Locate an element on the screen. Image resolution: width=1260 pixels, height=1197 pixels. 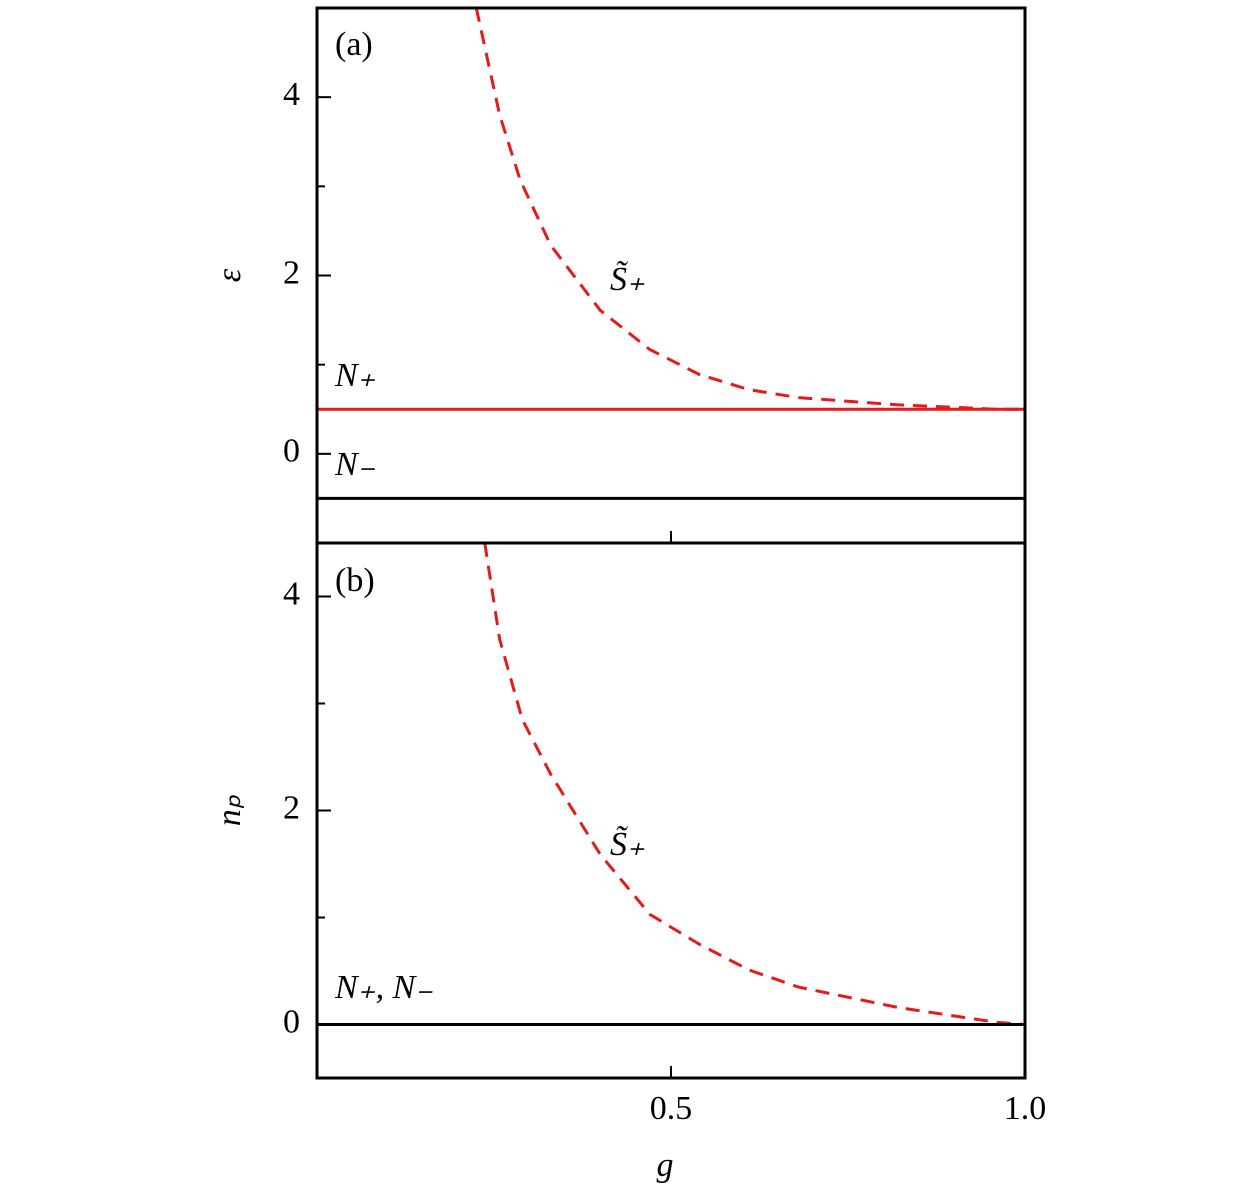
series-label: N₊ is located at coordinates (355, 375).